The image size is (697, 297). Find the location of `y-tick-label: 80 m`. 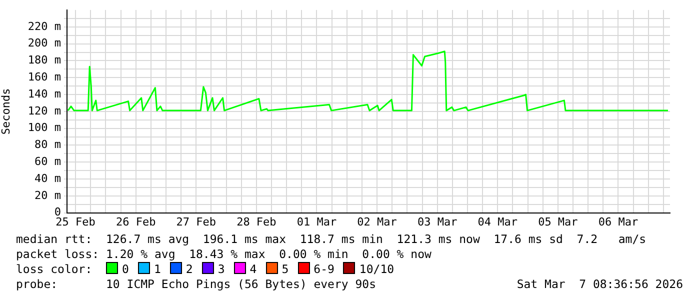

y-tick-label: 80 m is located at coordinates (48, 145).